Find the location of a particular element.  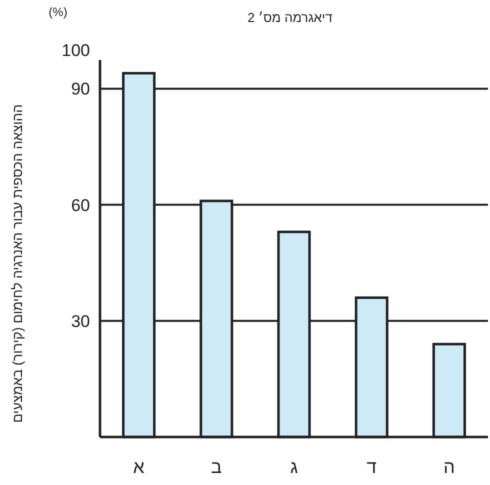

xtick: ד is located at coordinates (371, 467).